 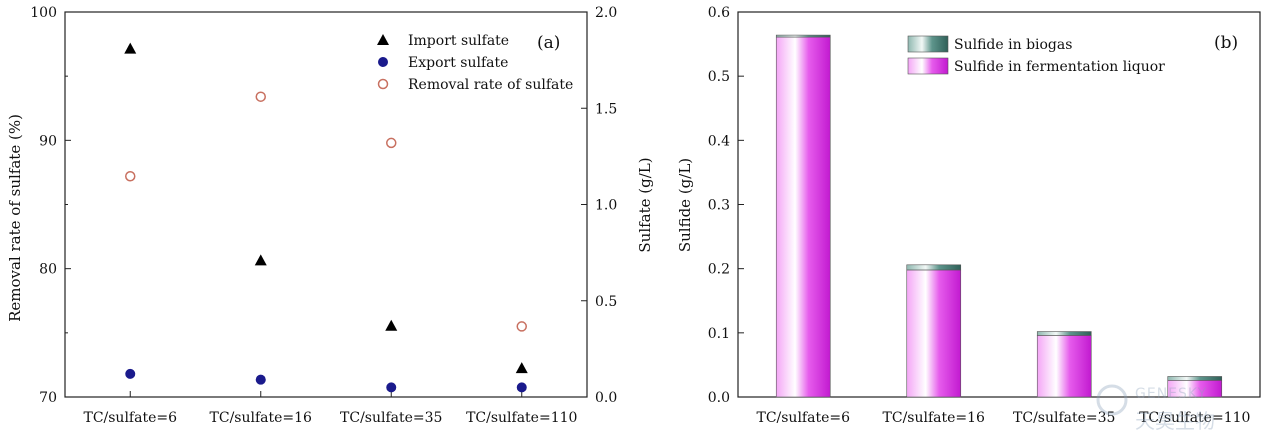 I want to click on y-tick-label-b: 0.2, so click(x=719, y=270).